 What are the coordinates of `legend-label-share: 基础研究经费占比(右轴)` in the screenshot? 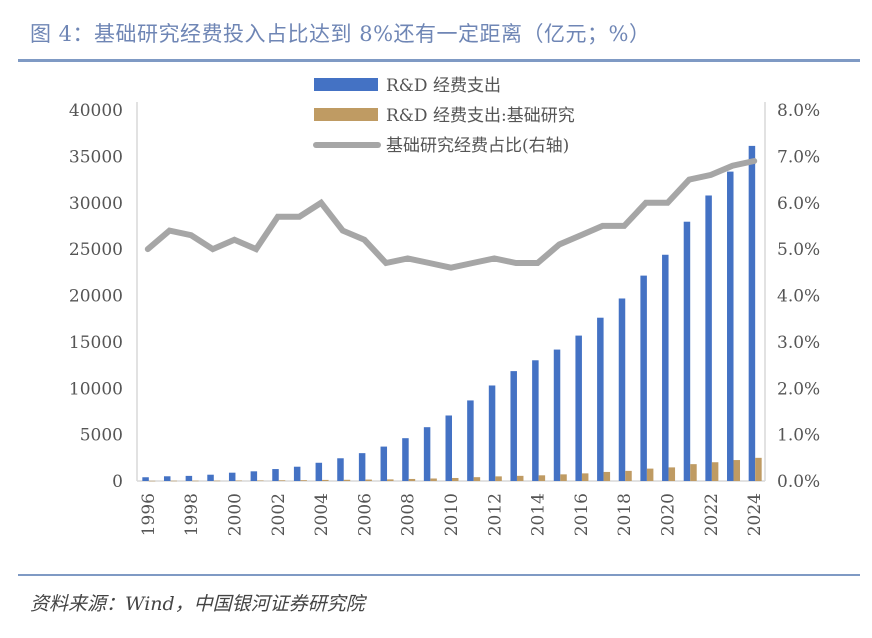 It's located at (477, 146).